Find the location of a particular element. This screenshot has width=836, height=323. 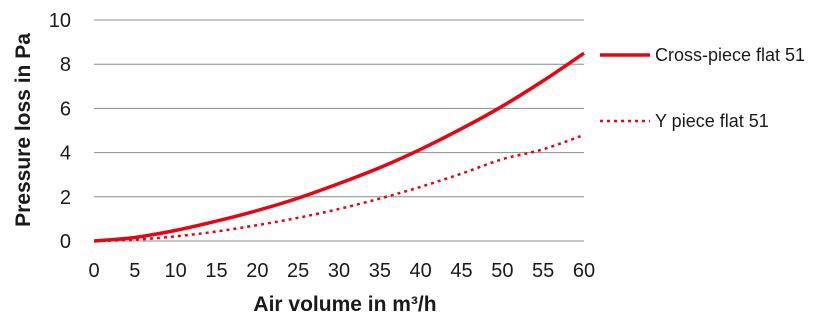

y-axis-title: Pressure loss in Pa is located at coordinates (23, 130).